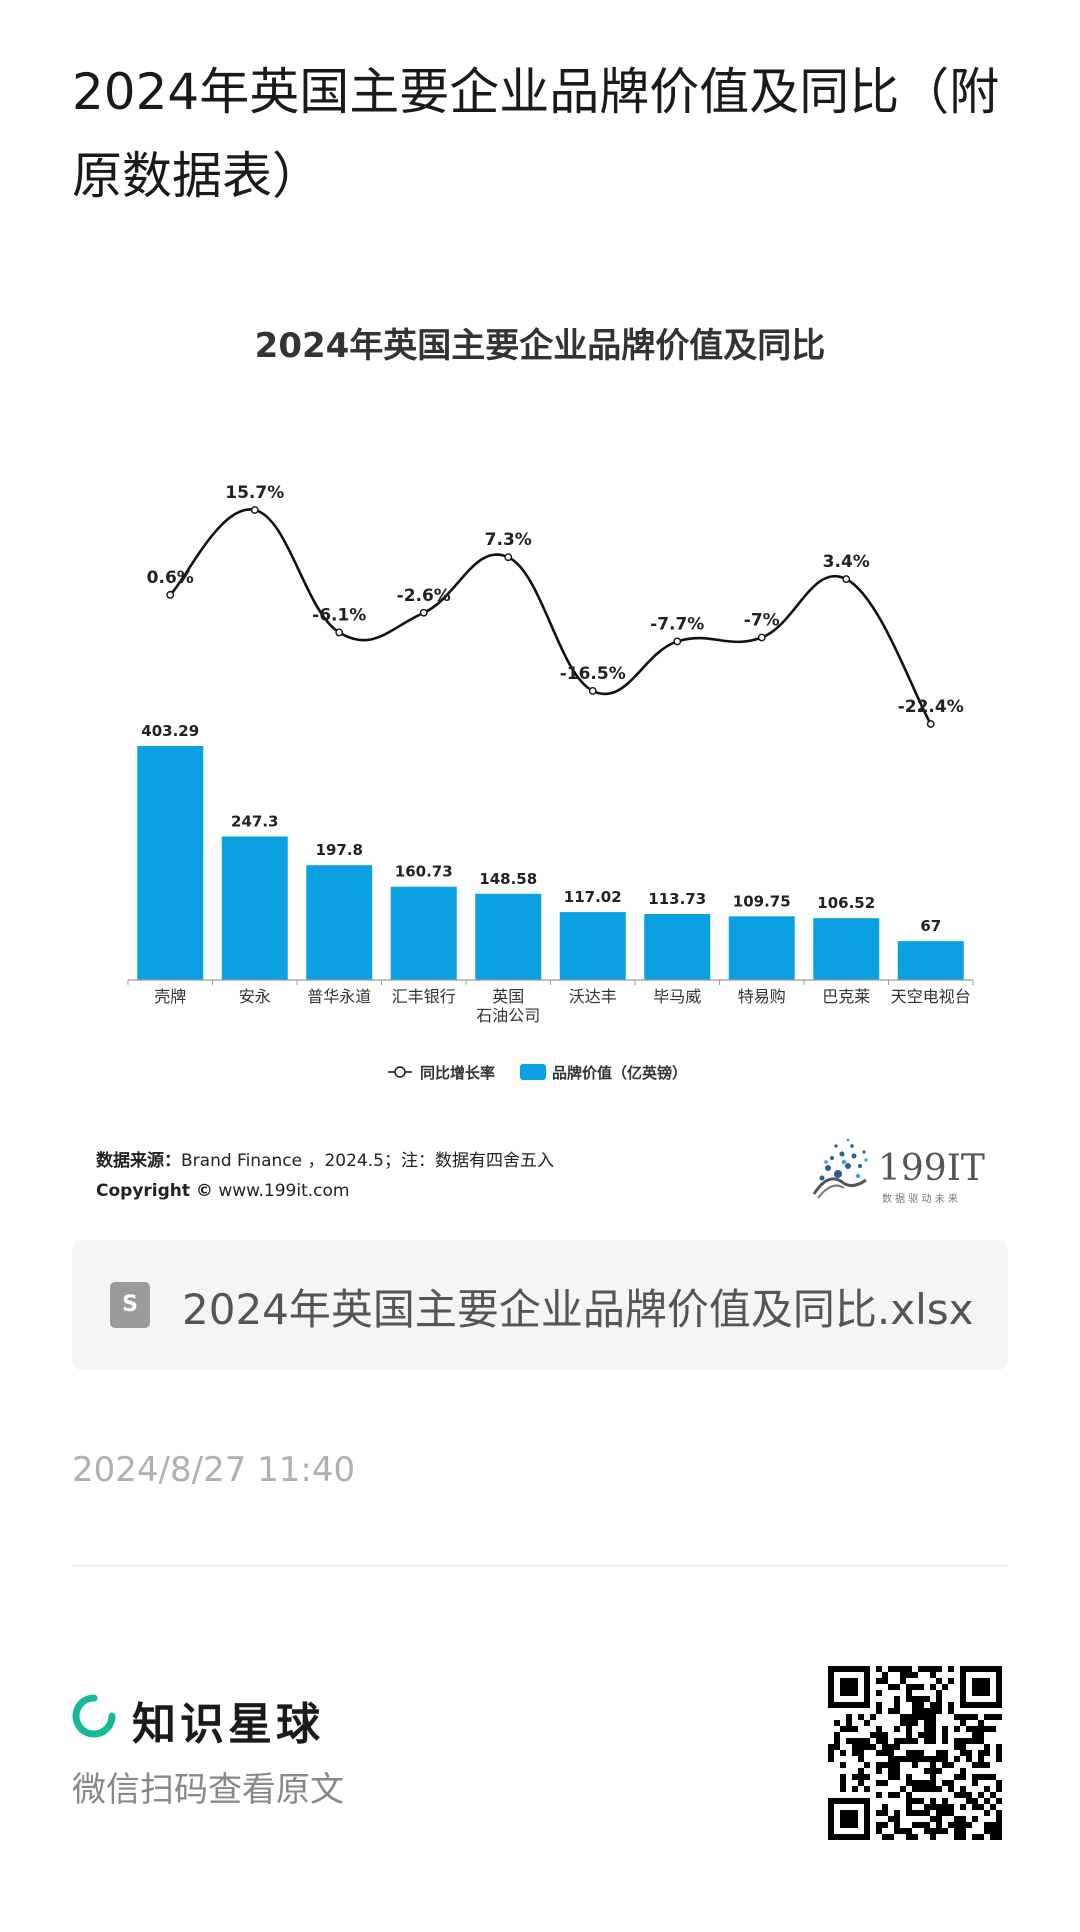 This screenshot has width=1080, height=1932. I want to click on growth-label-1: 15.7%, so click(254, 493).